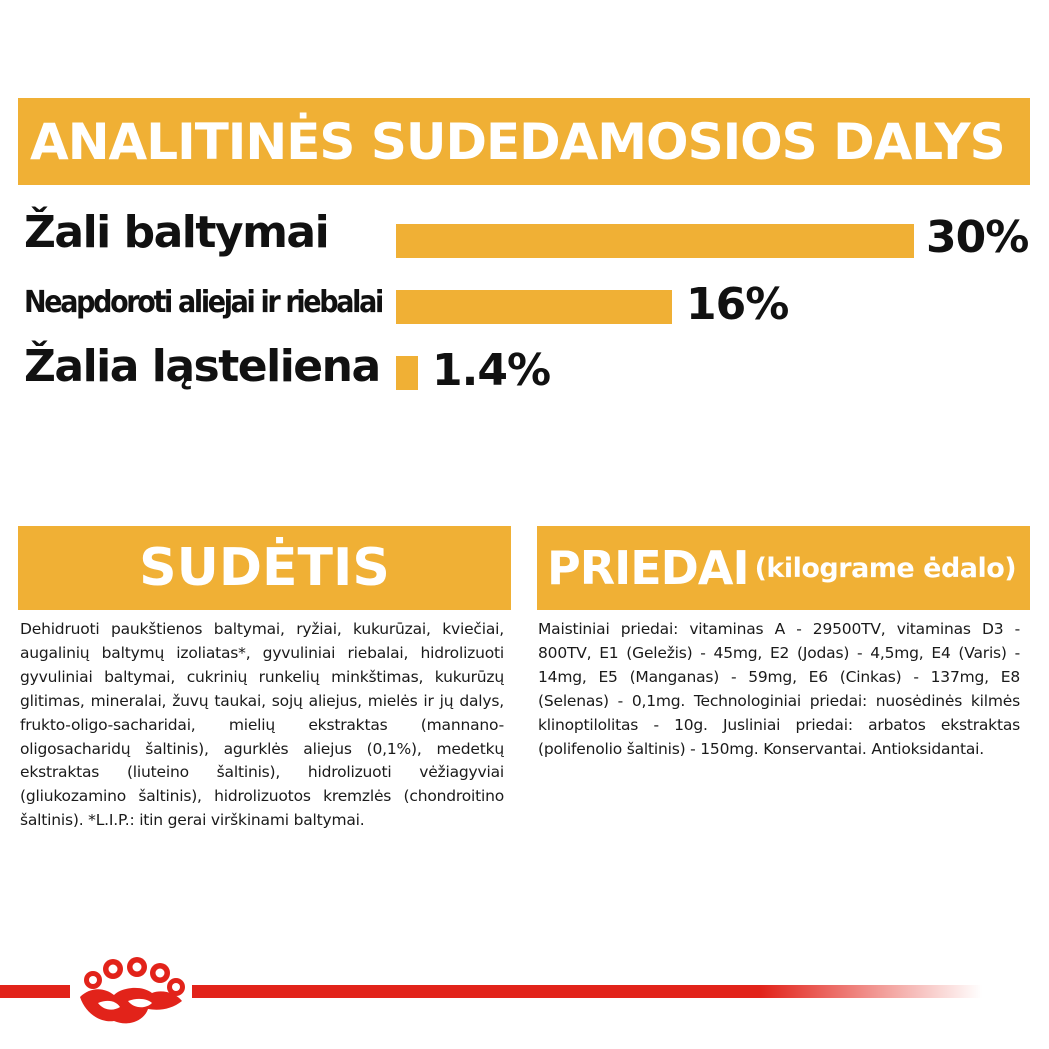 The image size is (1049, 1049). Describe the element at coordinates (132, 990) in the screenshot. I see `royal-canin-crown-icon` at that location.